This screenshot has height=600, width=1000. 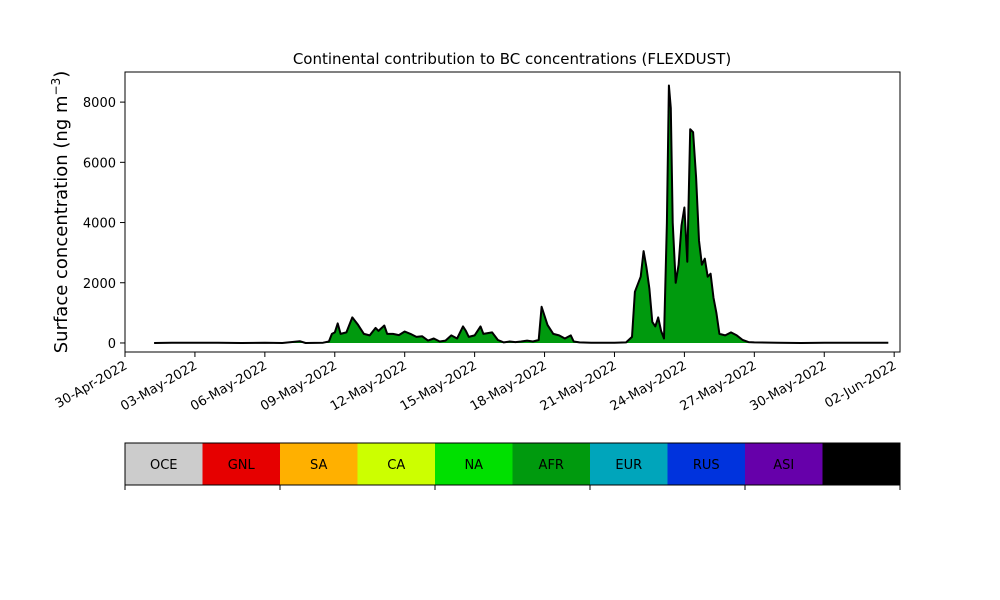 I want to click on legend-swatch-na, so click(x=474, y=464).